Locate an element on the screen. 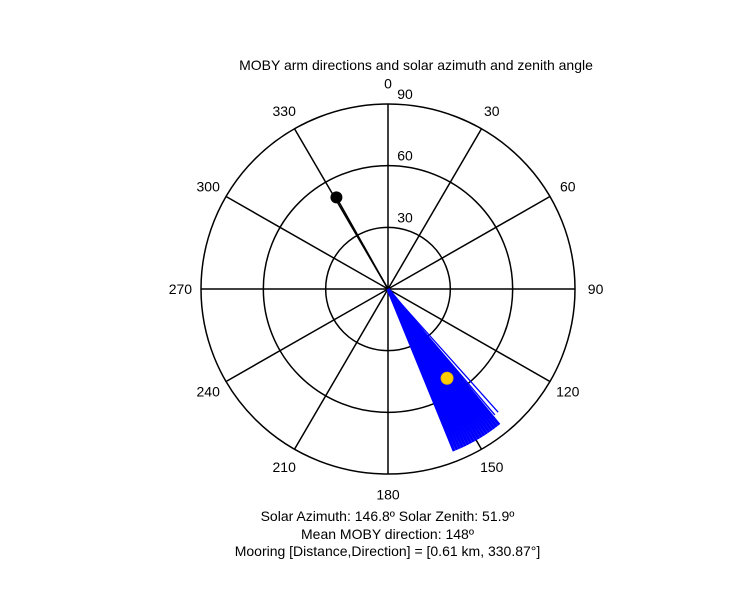  moby-direction-caption: Mean MOBY direction: 148º is located at coordinates (387, 534).